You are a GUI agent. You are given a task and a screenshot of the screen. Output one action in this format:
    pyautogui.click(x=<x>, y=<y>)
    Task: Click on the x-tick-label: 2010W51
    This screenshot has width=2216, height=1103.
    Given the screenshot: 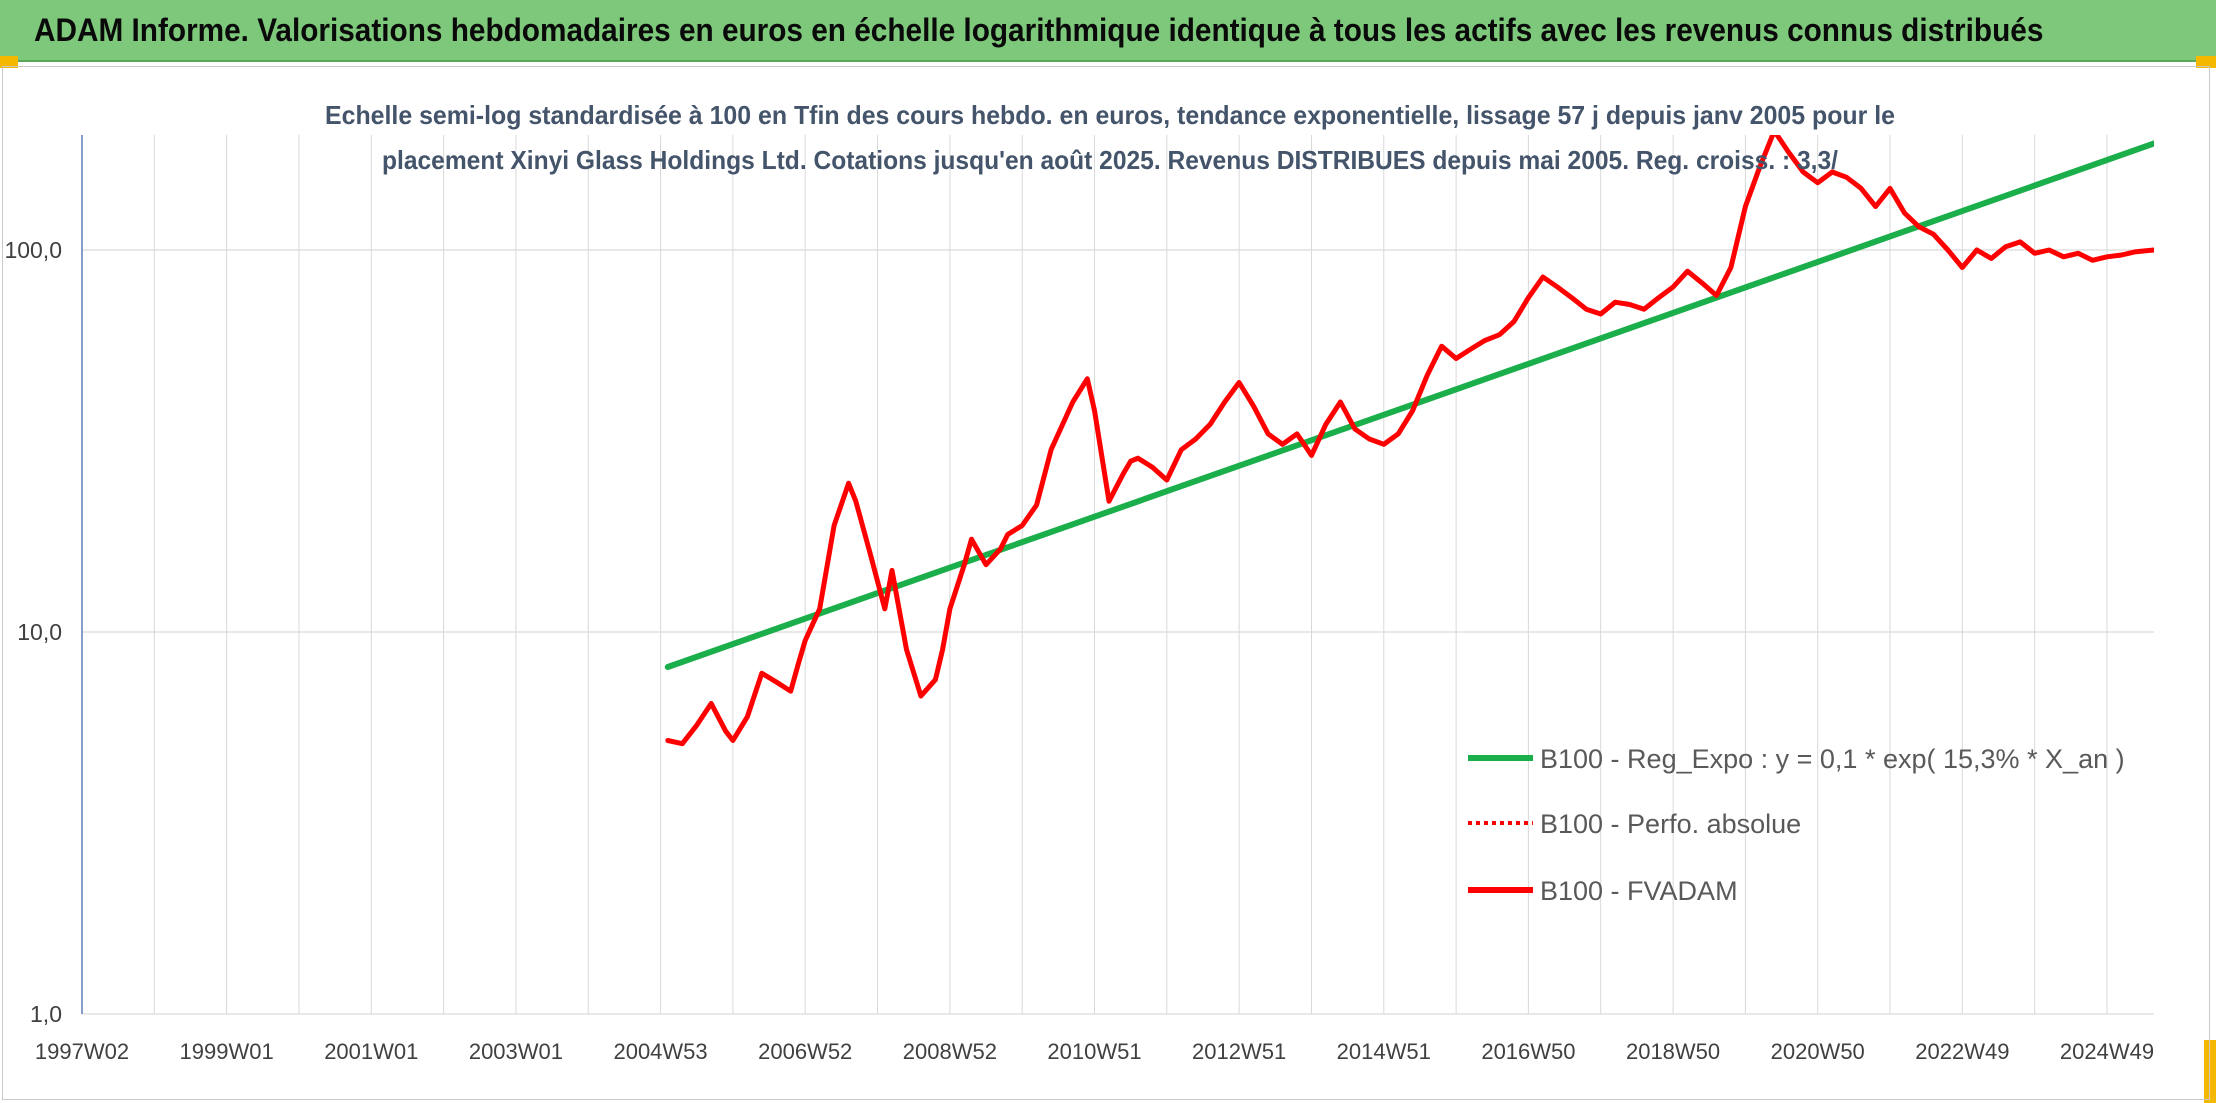 What is the action you would take?
    pyautogui.click(x=1094, y=1051)
    